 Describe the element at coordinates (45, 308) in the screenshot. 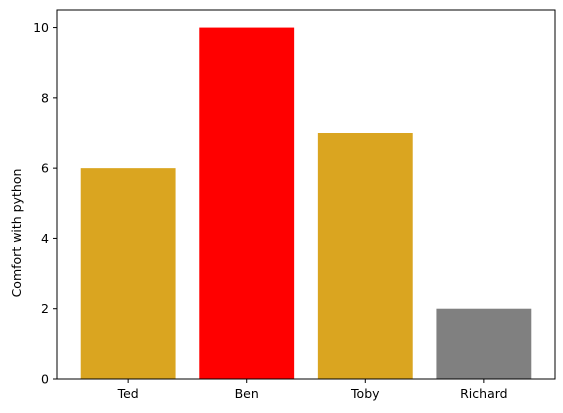

I see `y-tick-label: 2` at that location.